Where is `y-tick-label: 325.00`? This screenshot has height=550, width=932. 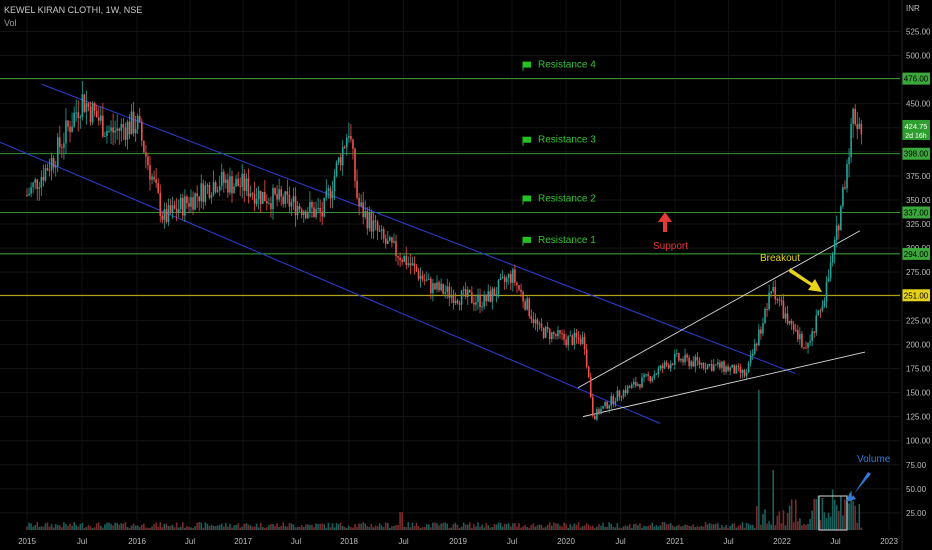
y-tick-label: 325.00 is located at coordinates (918, 224).